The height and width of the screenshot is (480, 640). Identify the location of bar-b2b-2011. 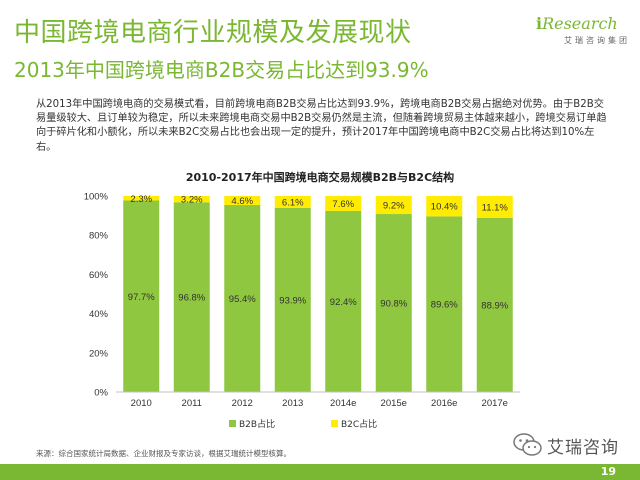
(191, 297).